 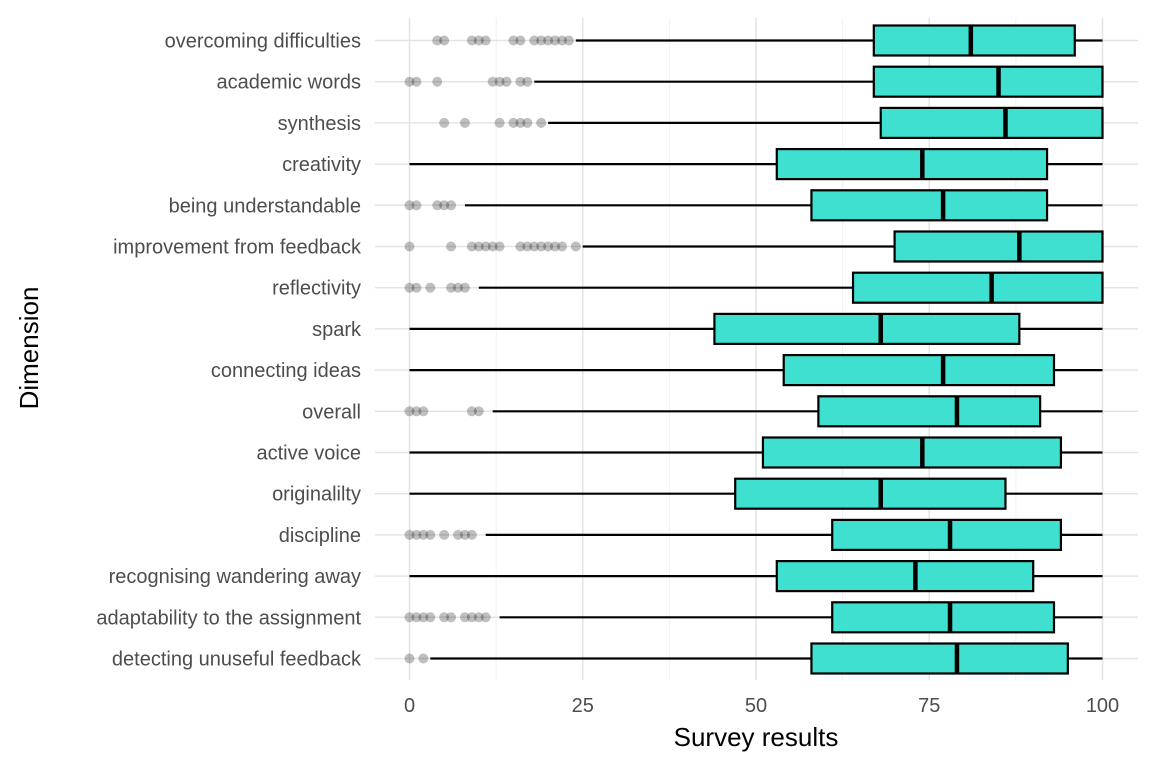 What do you see at coordinates (756, 737) in the screenshot?
I see `x-axis-title: Survey results` at bounding box center [756, 737].